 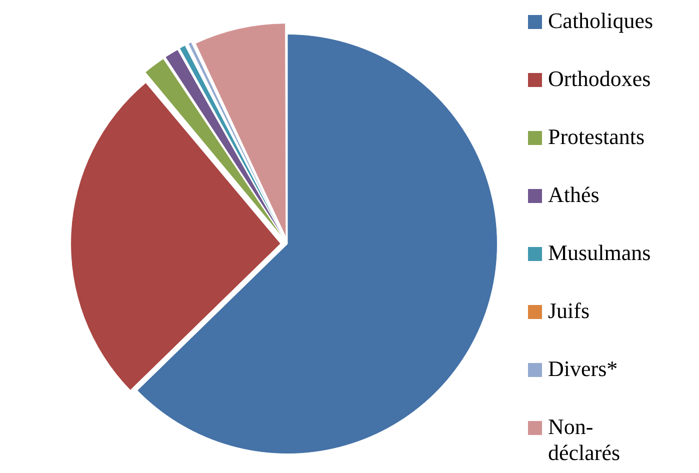 What do you see at coordinates (569, 311) in the screenshot?
I see `legend-label: Juifs` at bounding box center [569, 311].